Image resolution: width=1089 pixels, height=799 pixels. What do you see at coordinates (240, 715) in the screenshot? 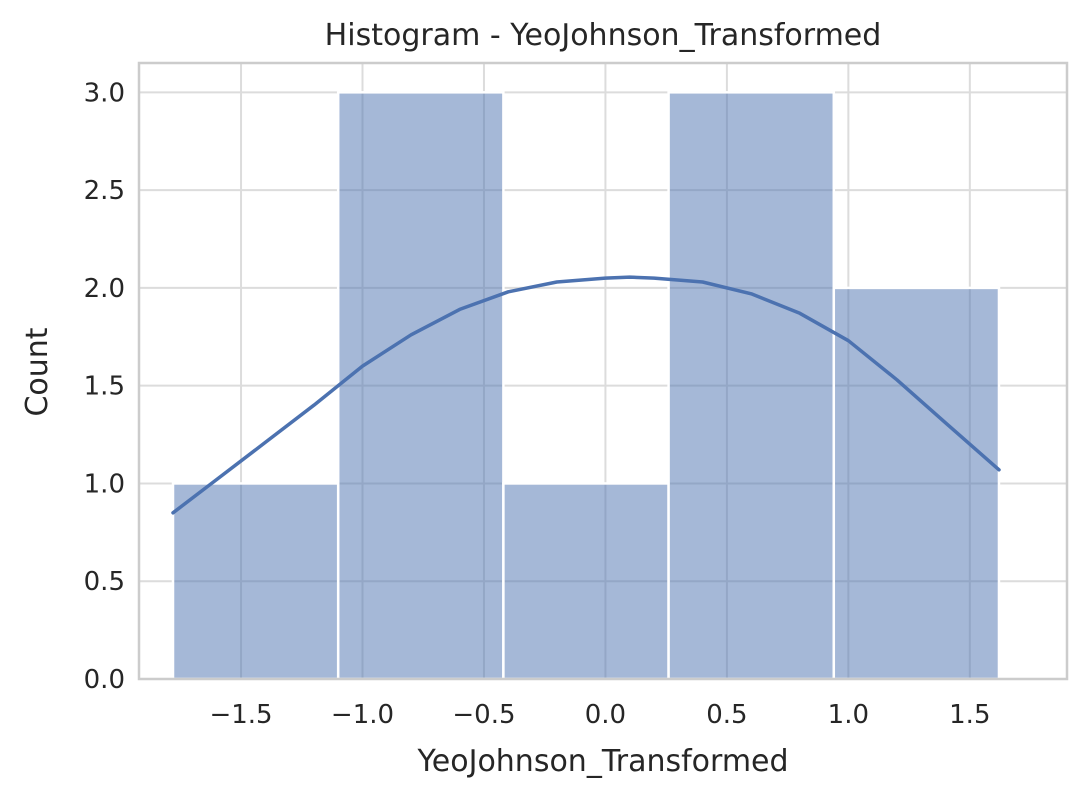
I see `x-tick-label-0: −1.5` at bounding box center [240, 715].